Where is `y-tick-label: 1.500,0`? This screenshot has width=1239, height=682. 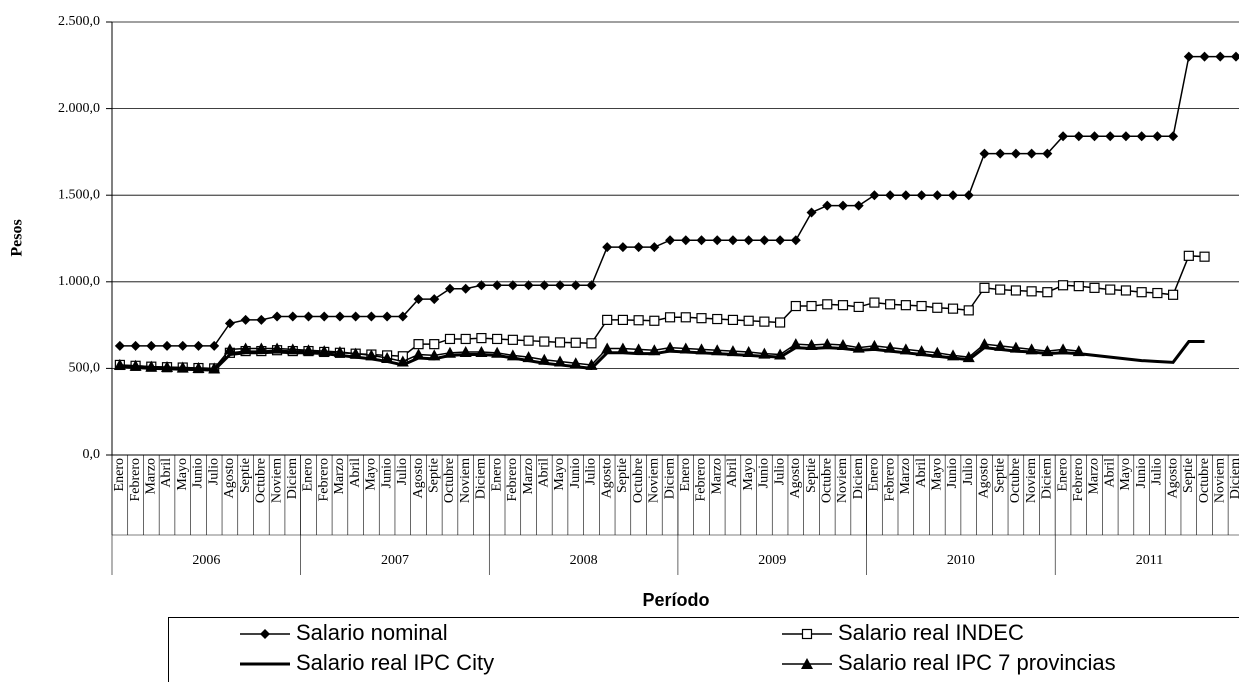
y-tick-label: 1.500,0 is located at coordinates (79, 194).